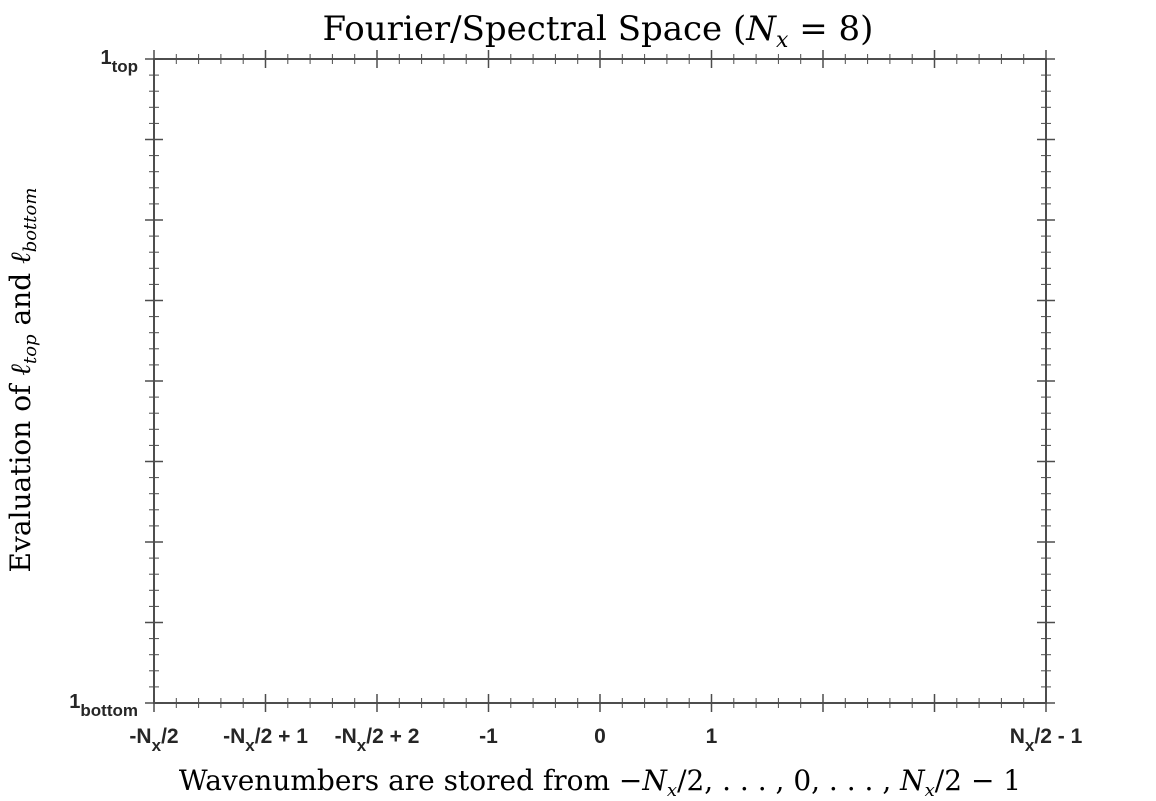 This screenshot has width=1156, height=801. I want to click on y-axis-label: Evaluation of ℓtop and ℓbottom, so click(22, 380).